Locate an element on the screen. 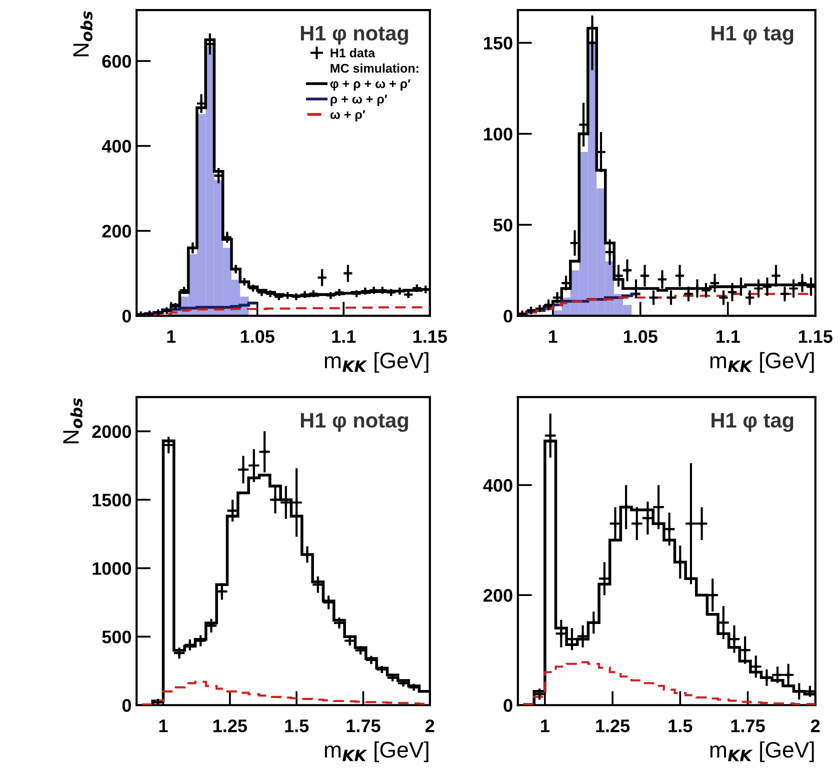  y-tick-label: 1500 is located at coordinates (111, 500).